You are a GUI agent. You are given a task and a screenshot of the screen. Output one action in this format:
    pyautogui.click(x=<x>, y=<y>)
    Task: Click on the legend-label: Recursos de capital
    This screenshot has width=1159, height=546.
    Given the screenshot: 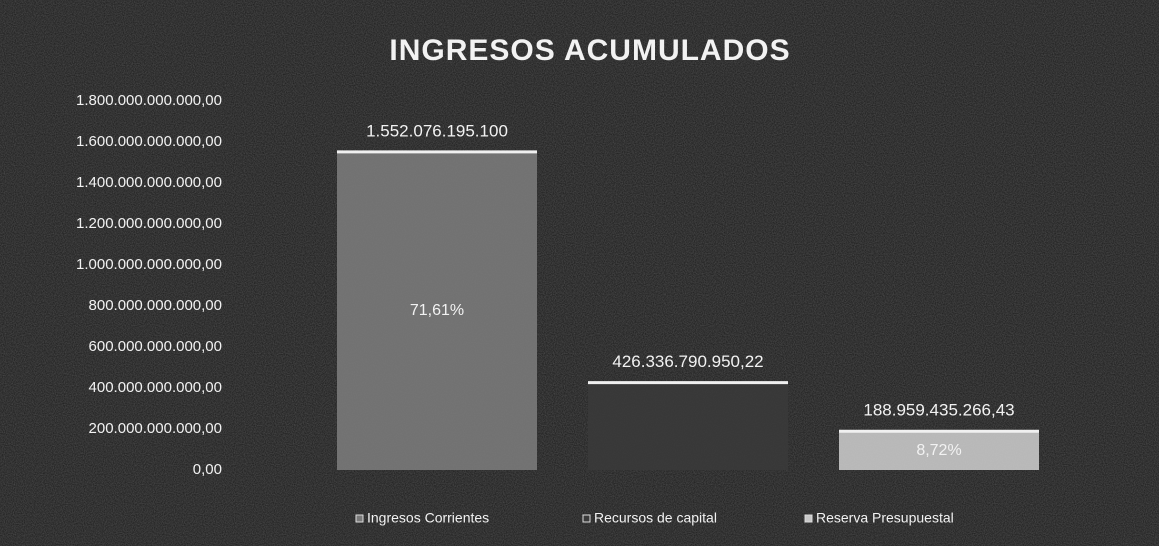 What is the action you would take?
    pyautogui.click(x=655, y=518)
    